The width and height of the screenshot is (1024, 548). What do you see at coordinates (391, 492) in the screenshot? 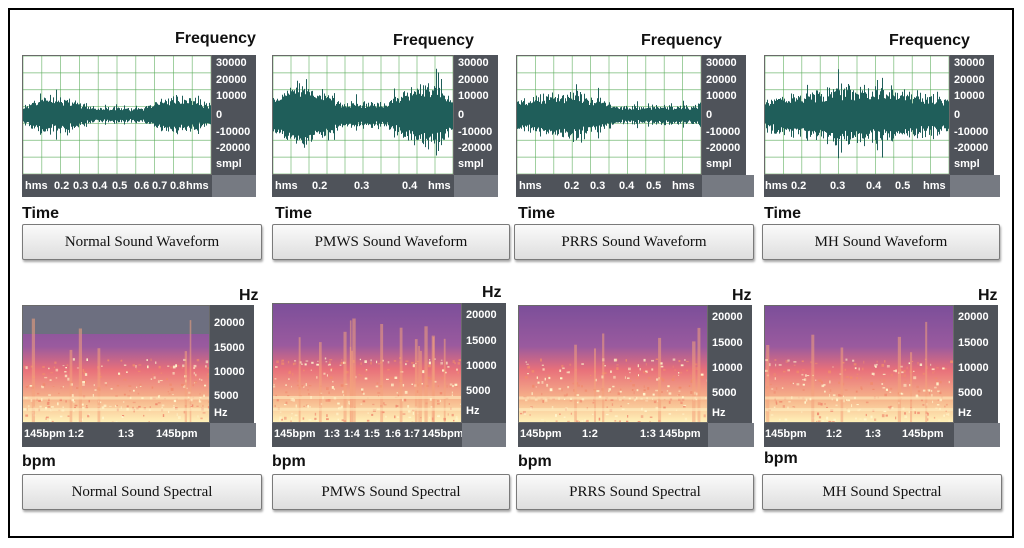
I see `pmws-sound-spectral-button: PMWS Sound Spectral` at bounding box center [391, 492].